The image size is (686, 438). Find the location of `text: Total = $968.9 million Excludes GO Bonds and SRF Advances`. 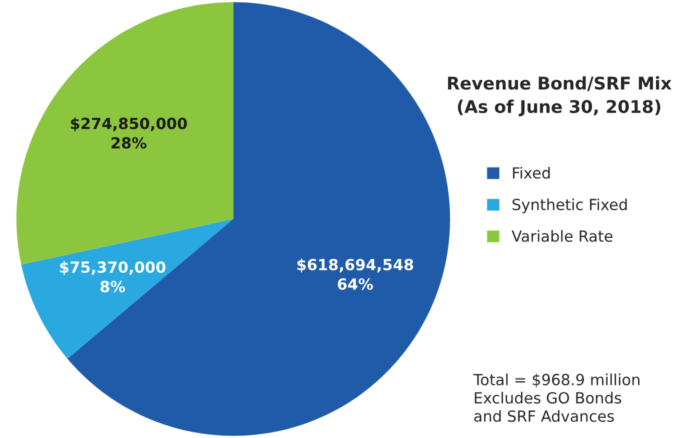

text: Total = $968.9 million Excludes GO Bonds and SRF Advances is located at coordinates (556, 398).